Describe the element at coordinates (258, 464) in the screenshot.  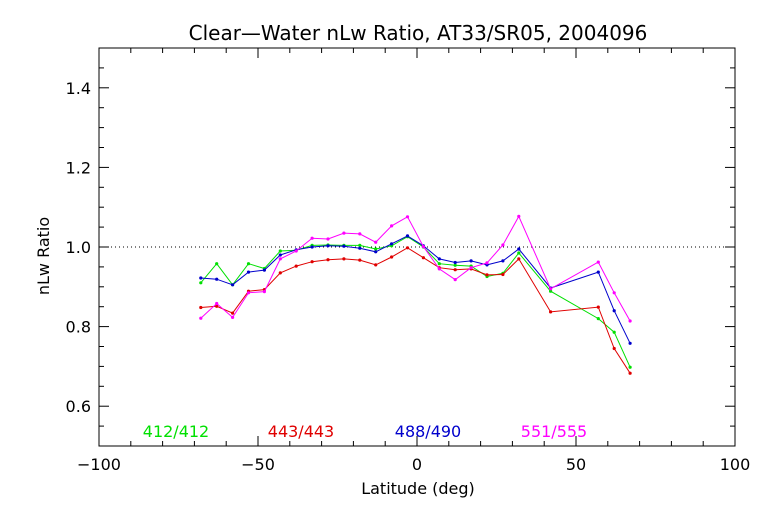
I see `x-tick-label: −50` at that location.